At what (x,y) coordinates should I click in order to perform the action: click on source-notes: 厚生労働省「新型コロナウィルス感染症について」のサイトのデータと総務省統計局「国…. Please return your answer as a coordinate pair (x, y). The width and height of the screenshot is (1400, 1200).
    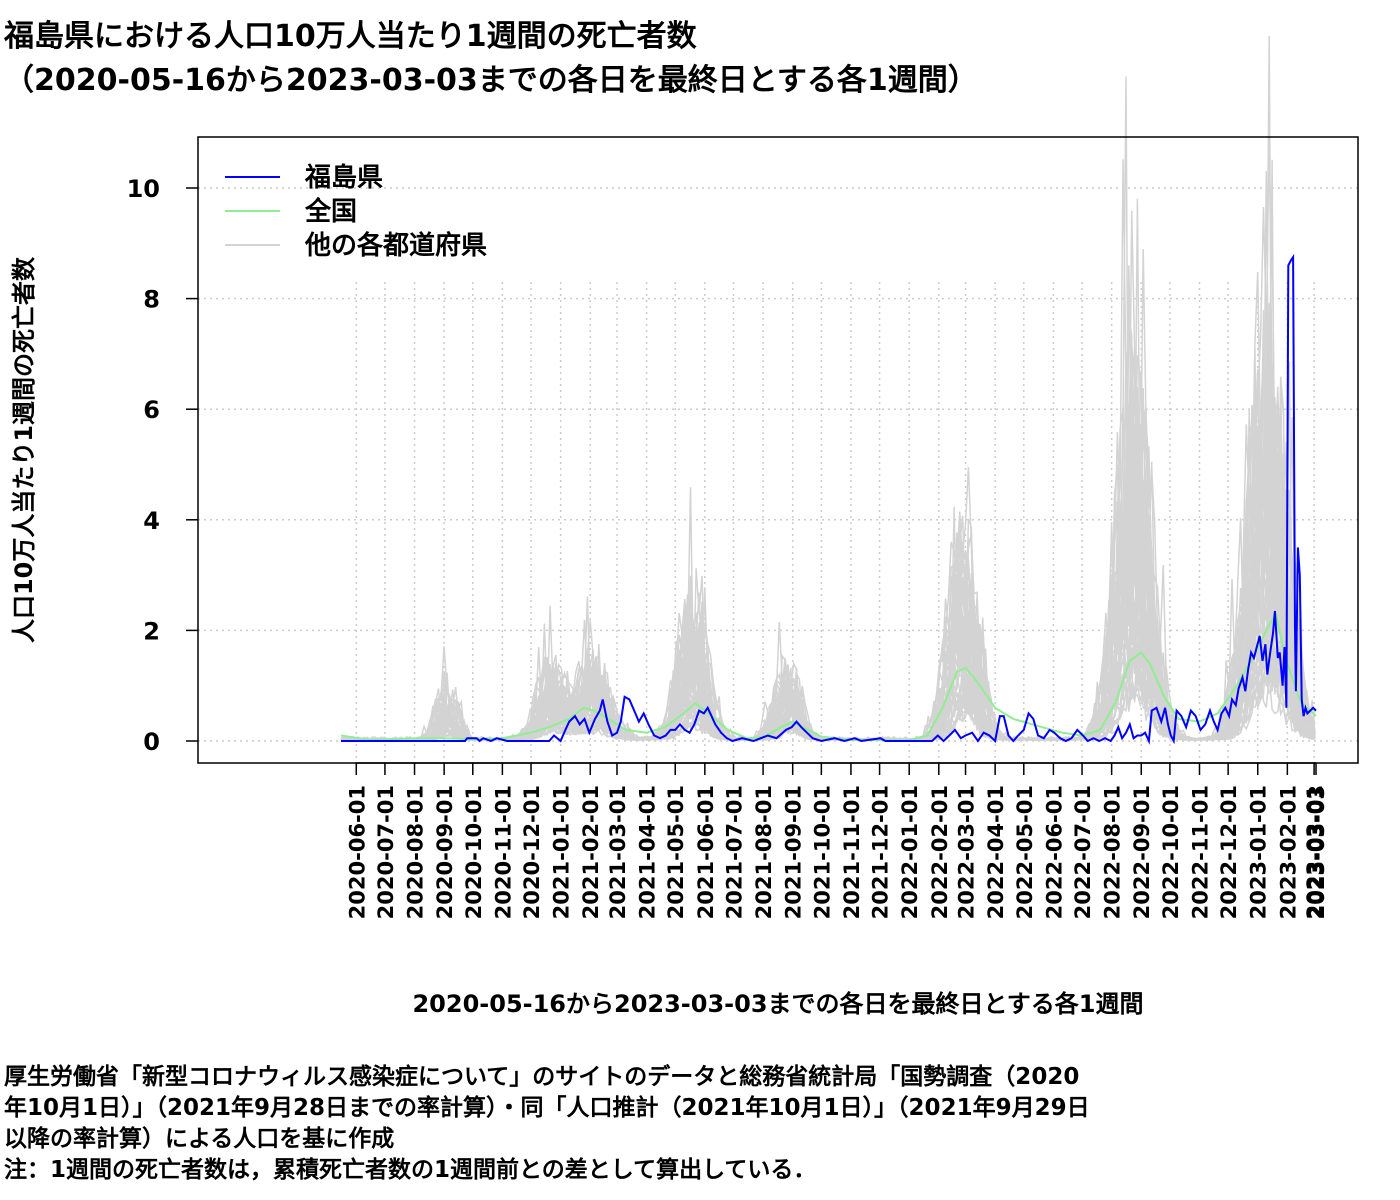
    Looking at the image, I should click on (700, 1124).